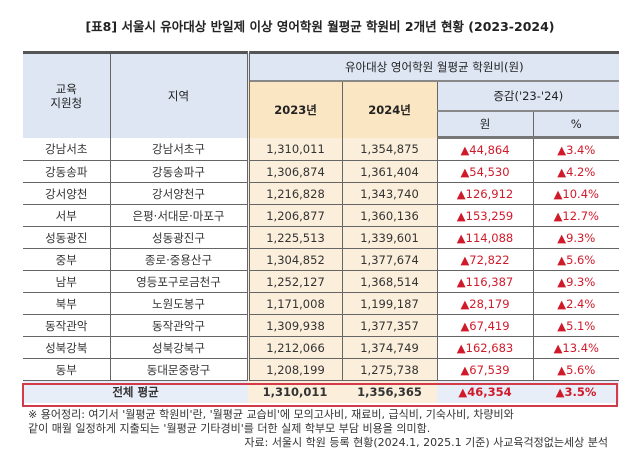  I want to click on cell-y2024: 1,275,738, so click(389, 369).